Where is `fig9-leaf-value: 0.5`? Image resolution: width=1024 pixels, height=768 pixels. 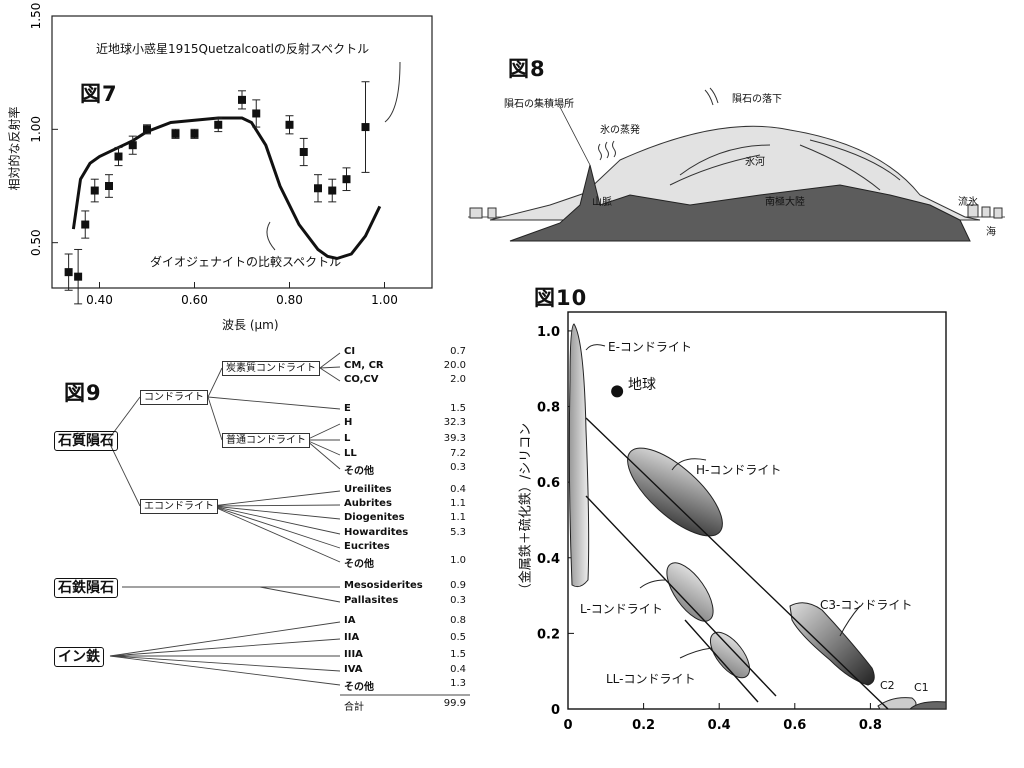 fig9-leaf-value: 0.5 is located at coordinates (458, 637).